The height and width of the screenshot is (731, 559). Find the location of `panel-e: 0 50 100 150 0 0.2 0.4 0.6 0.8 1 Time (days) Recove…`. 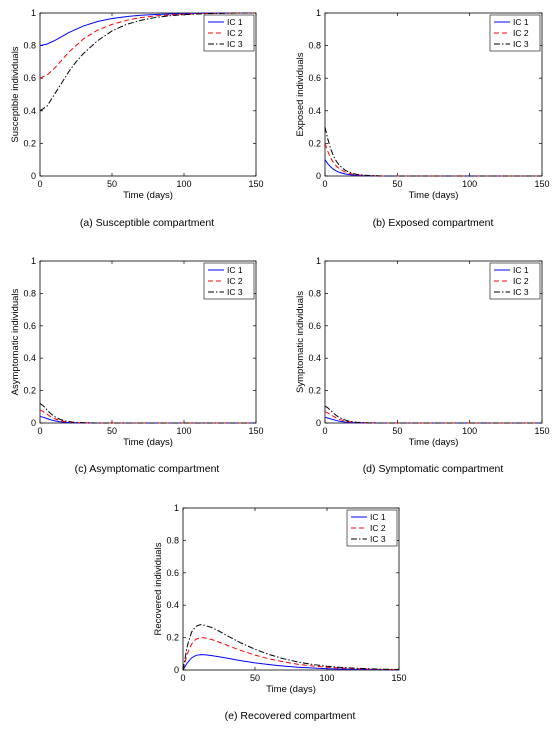

panel-e: 0 50 100 150 0 0.2 0.4 0.6 0.8 1 Time (days) Recove… is located at coordinates (280, 612).